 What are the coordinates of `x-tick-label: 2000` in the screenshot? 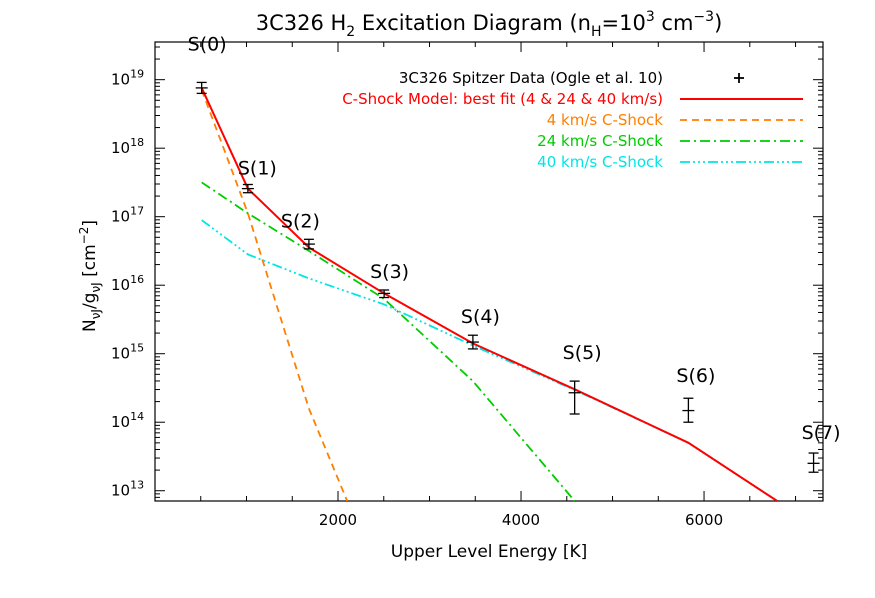 It's located at (338, 520).